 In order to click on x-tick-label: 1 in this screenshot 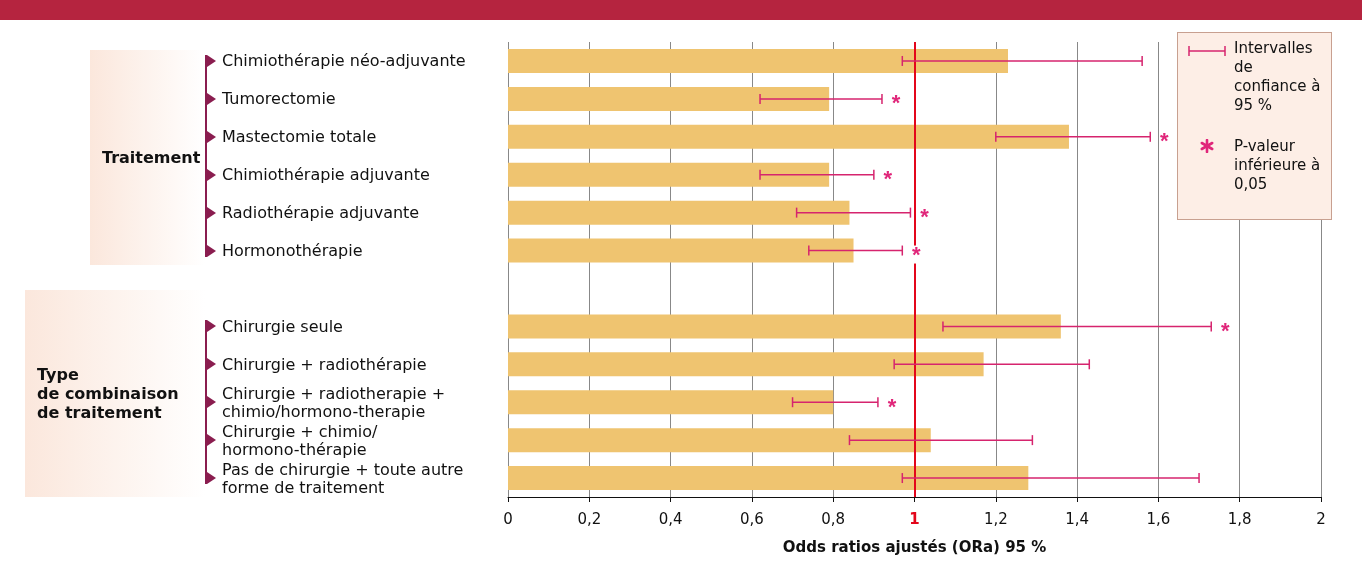, I will do `click(914, 518)`.